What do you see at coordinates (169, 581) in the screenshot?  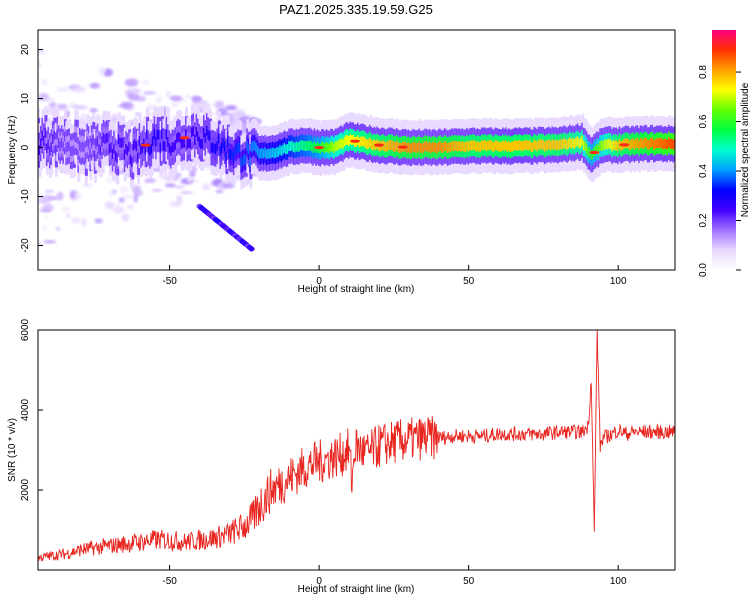 I see `snr-x-tick-label: -50` at bounding box center [169, 581].